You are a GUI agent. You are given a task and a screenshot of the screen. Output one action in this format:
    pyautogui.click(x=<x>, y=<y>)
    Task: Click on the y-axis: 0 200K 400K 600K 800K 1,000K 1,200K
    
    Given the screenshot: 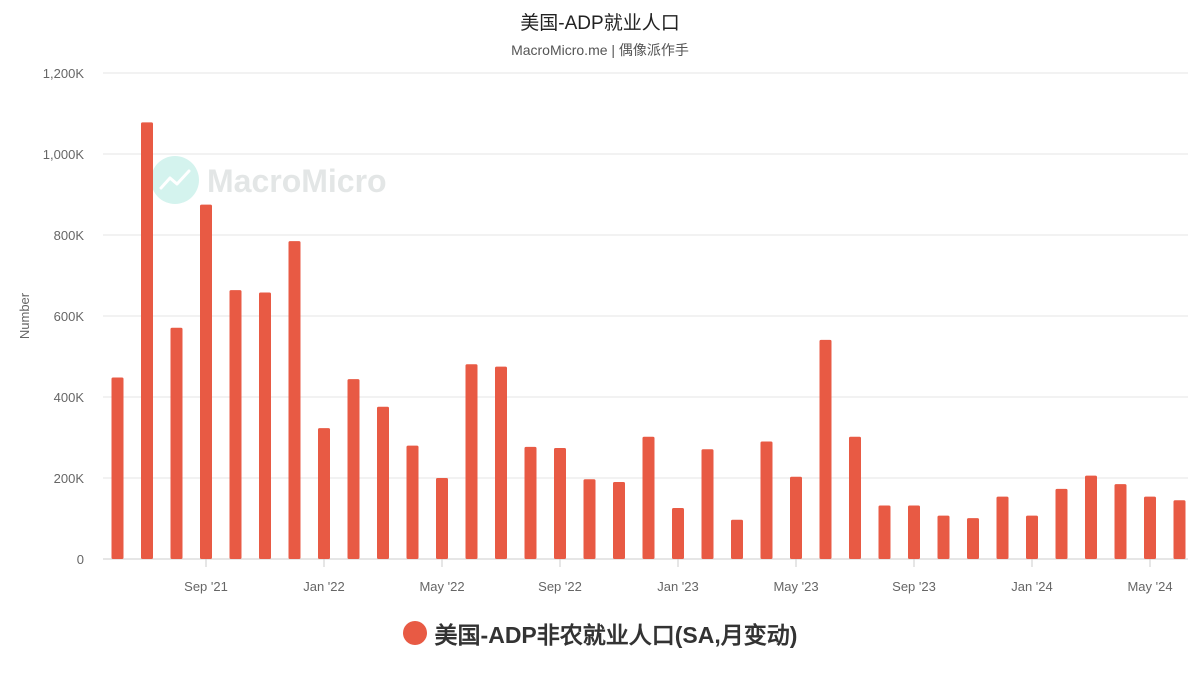 What is the action you would take?
    pyautogui.click(x=64, y=316)
    